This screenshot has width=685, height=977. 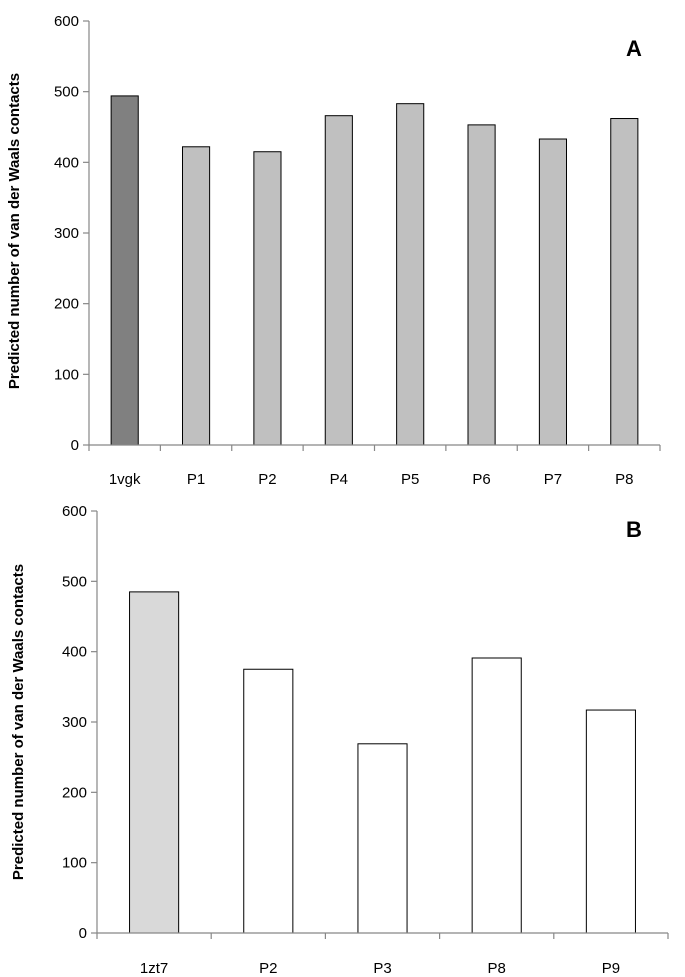 What do you see at coordinates (410, 479) in the screenshot?
I see `x-tick-label: P5` at bounding box center [410, 479].